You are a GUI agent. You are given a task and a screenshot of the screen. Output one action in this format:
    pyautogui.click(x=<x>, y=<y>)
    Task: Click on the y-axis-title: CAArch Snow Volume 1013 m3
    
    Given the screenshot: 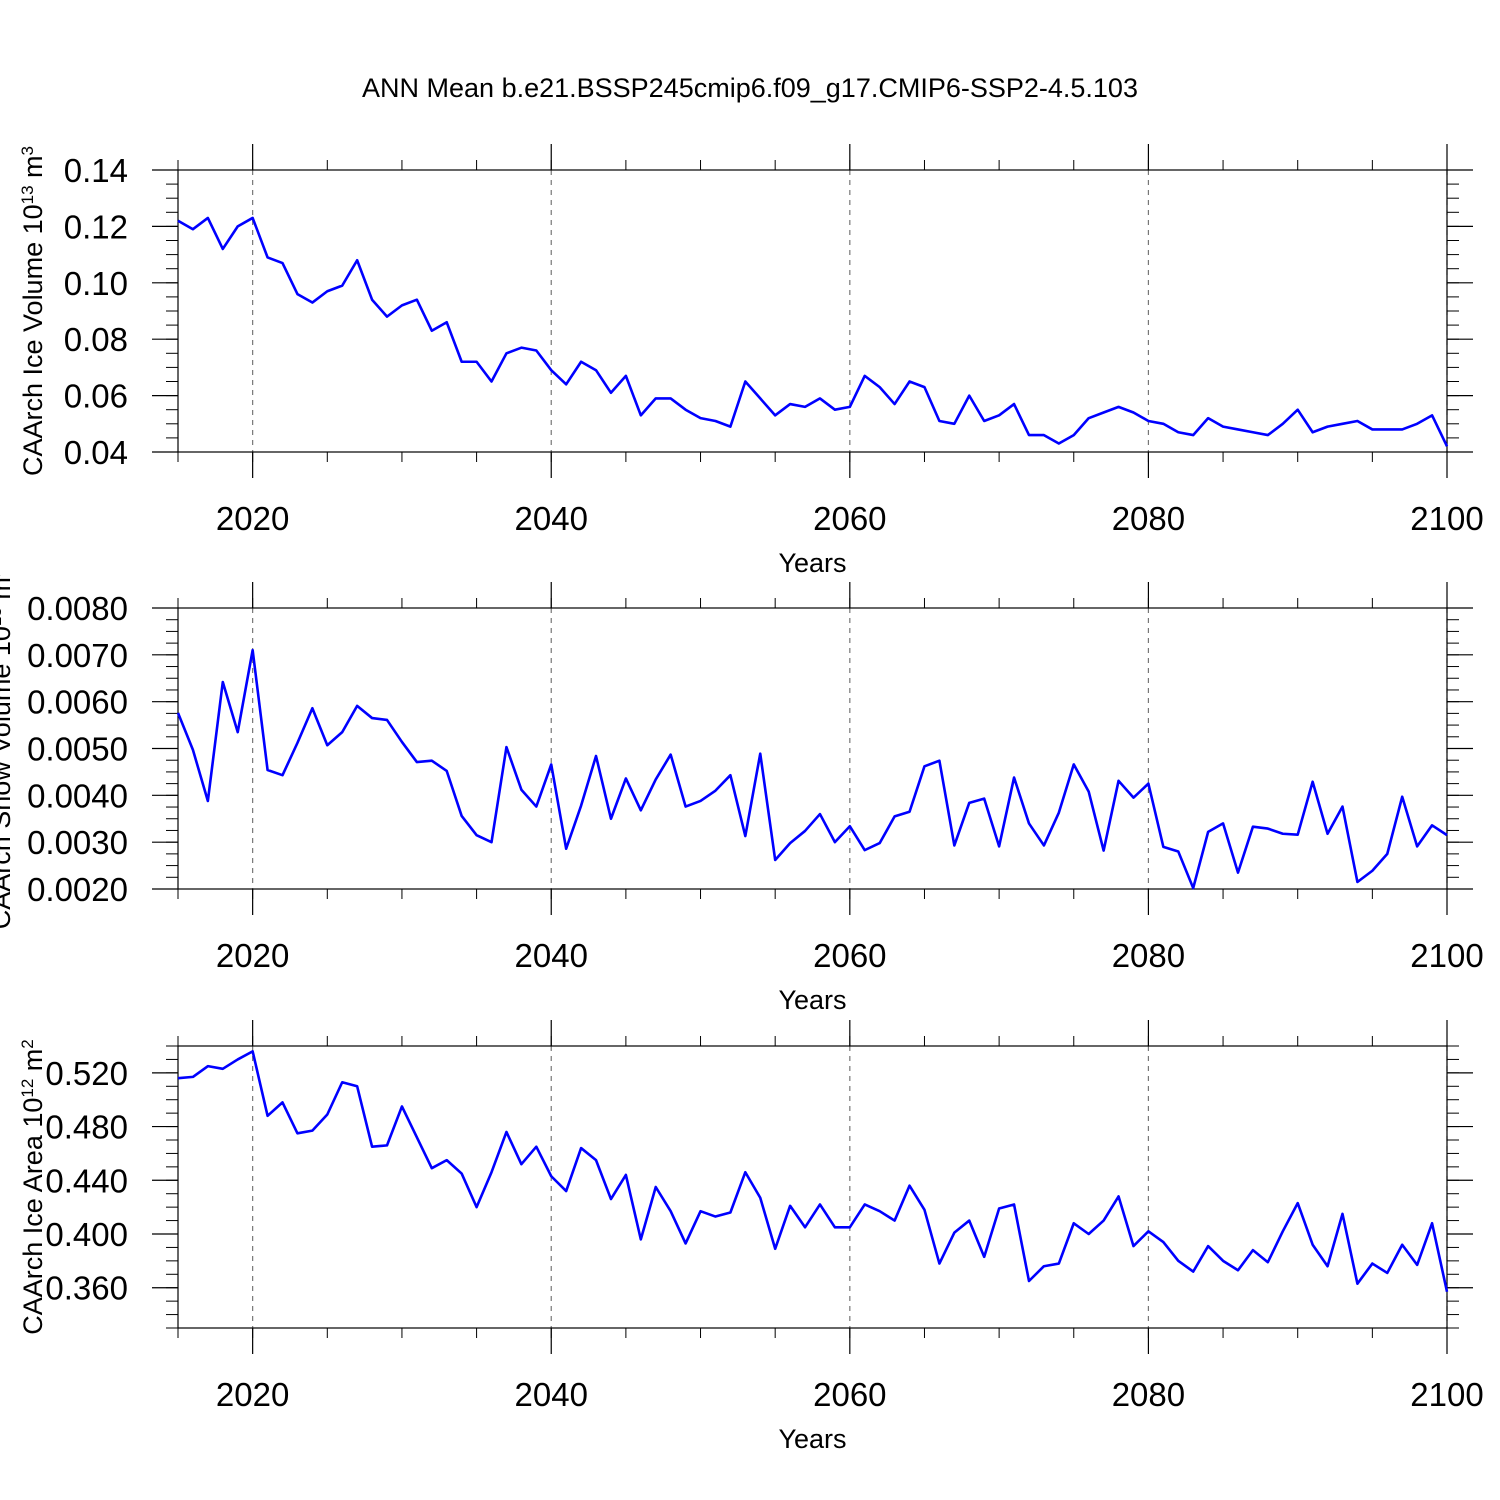 What is the action you would take?
    pyautogui.click(x=8, y=749)
    